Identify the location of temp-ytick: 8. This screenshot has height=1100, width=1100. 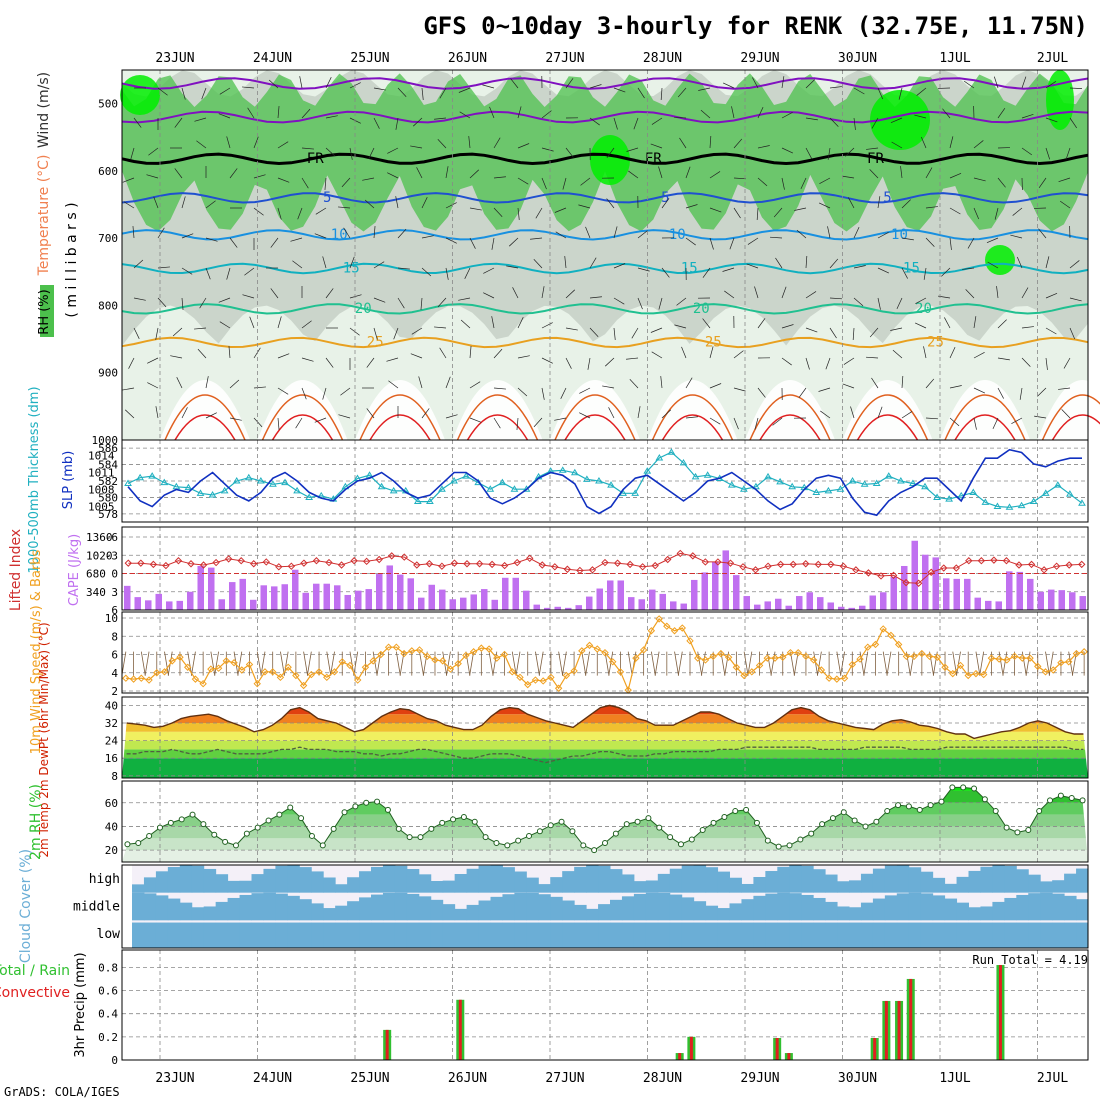
(114, 776).